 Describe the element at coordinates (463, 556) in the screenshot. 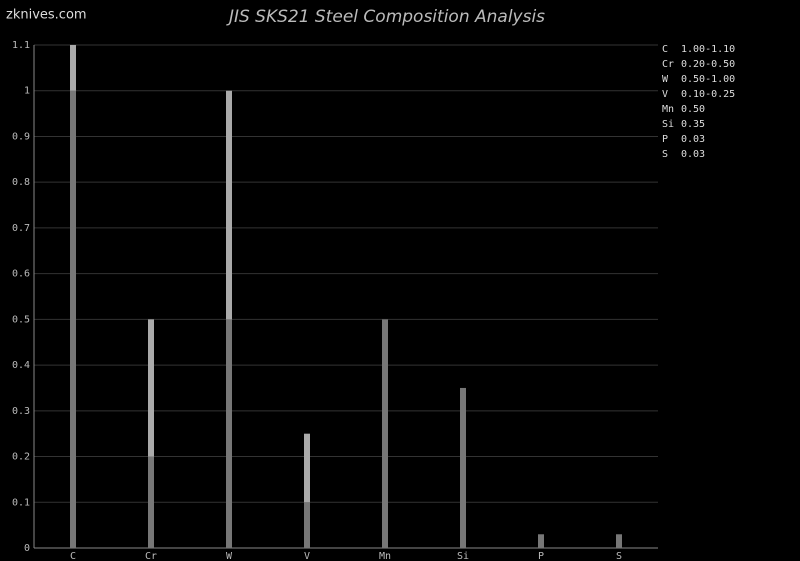

I see `x-tick-label: Si` at that location.